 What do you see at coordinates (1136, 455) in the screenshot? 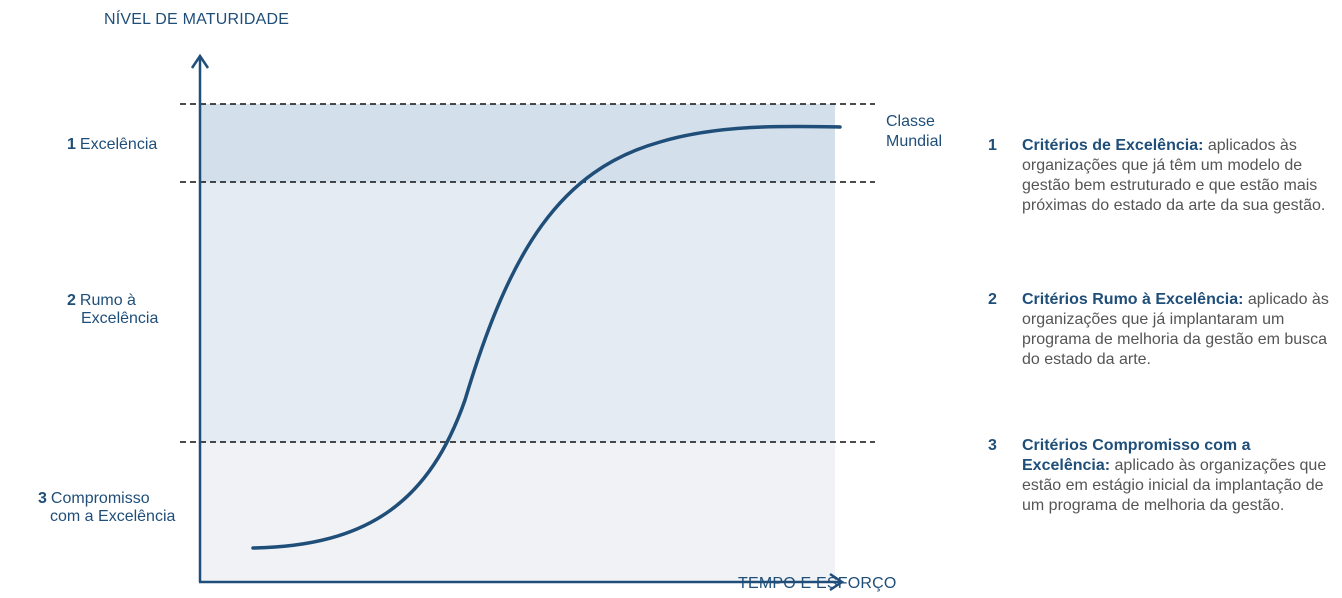
I see `legend-term: Critérios Compromisso com a Excelência:` at bounding box center [1136, 455].